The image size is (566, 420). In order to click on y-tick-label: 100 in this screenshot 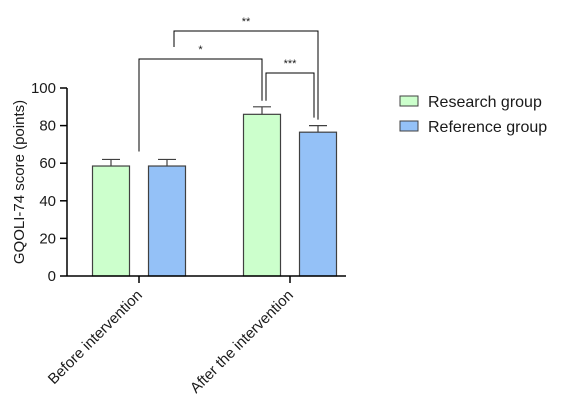, I will do `click(43, 88)`.